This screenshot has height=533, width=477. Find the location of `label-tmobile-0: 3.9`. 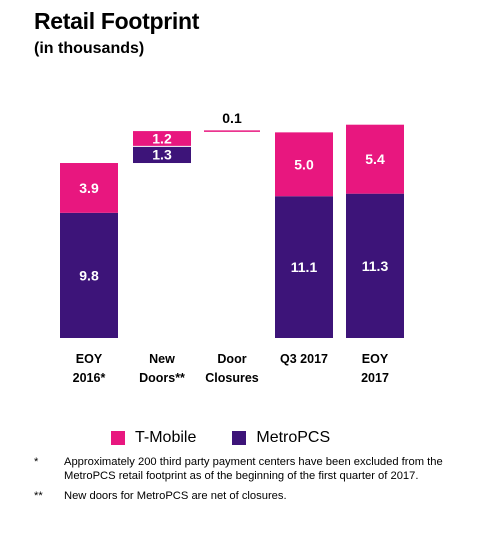

label-tmobile-0: 3.9 is located at coordinates (89, 188).